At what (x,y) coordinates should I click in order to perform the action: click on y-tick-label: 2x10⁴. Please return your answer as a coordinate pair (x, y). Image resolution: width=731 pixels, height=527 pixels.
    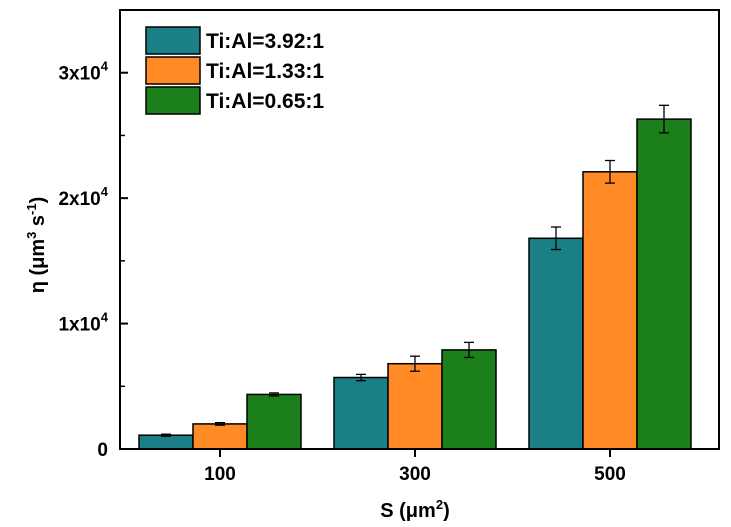
    Looking at the image, I should click on (83, 197).